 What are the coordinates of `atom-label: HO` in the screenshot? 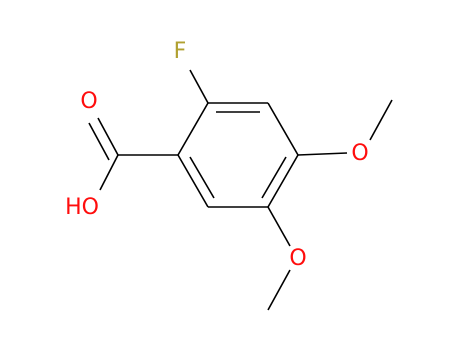 It's located at (82, 207).